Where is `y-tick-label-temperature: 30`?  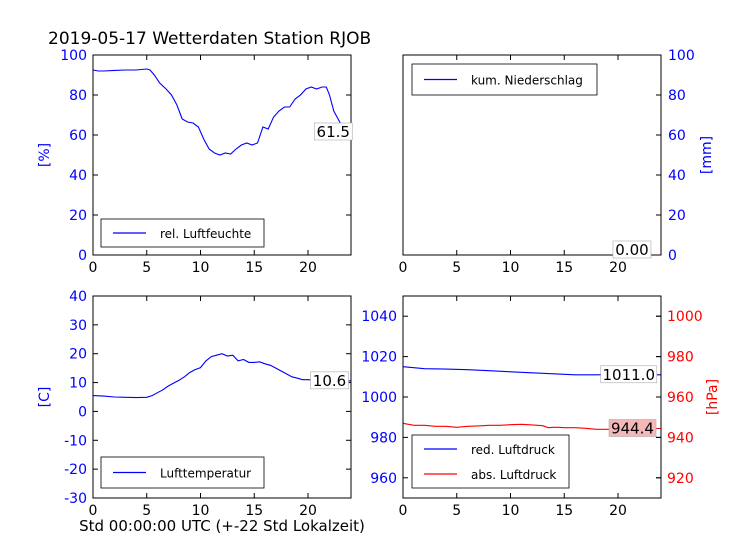 y-tick-label-temperature: 30 is located at coordinates (78, 326).